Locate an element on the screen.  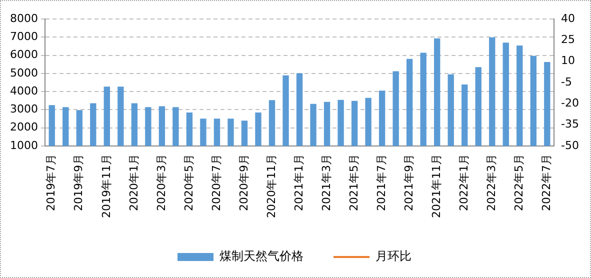
y2-tick-label: 10 is located at coordinates (568, 61).